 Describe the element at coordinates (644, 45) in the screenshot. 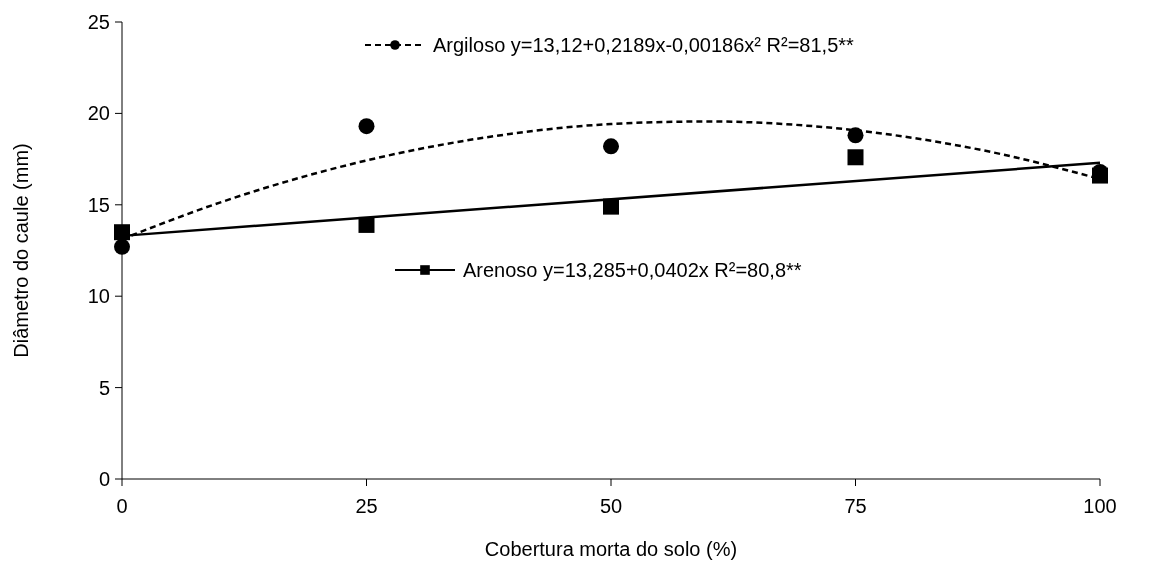

I see `legend-label: Argiloso y=13,12+0,2189x-0,00186x² R²=81,5**` at that location.